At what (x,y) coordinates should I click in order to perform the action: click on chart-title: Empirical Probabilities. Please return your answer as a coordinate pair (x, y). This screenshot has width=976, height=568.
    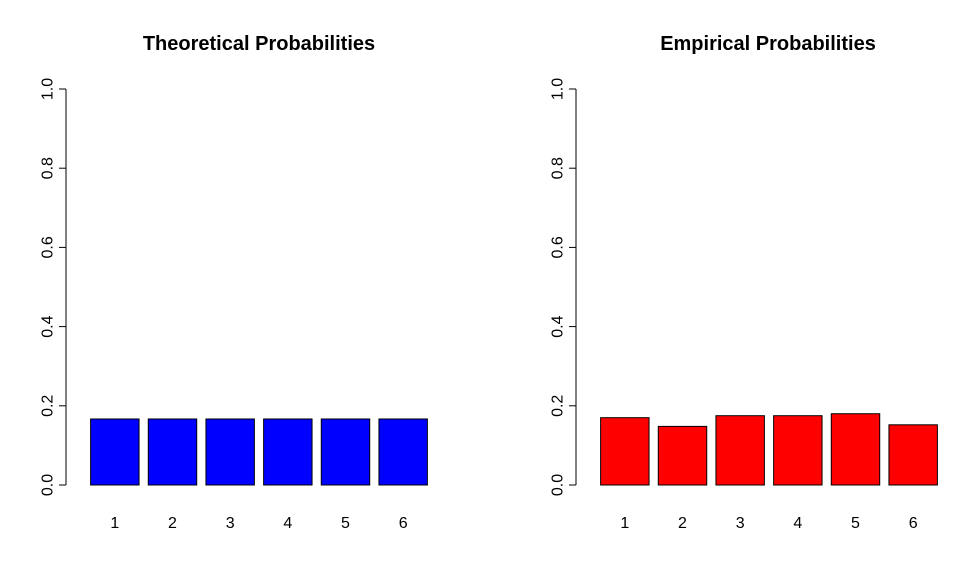
    Looking at the image, I should click on (768, 44).